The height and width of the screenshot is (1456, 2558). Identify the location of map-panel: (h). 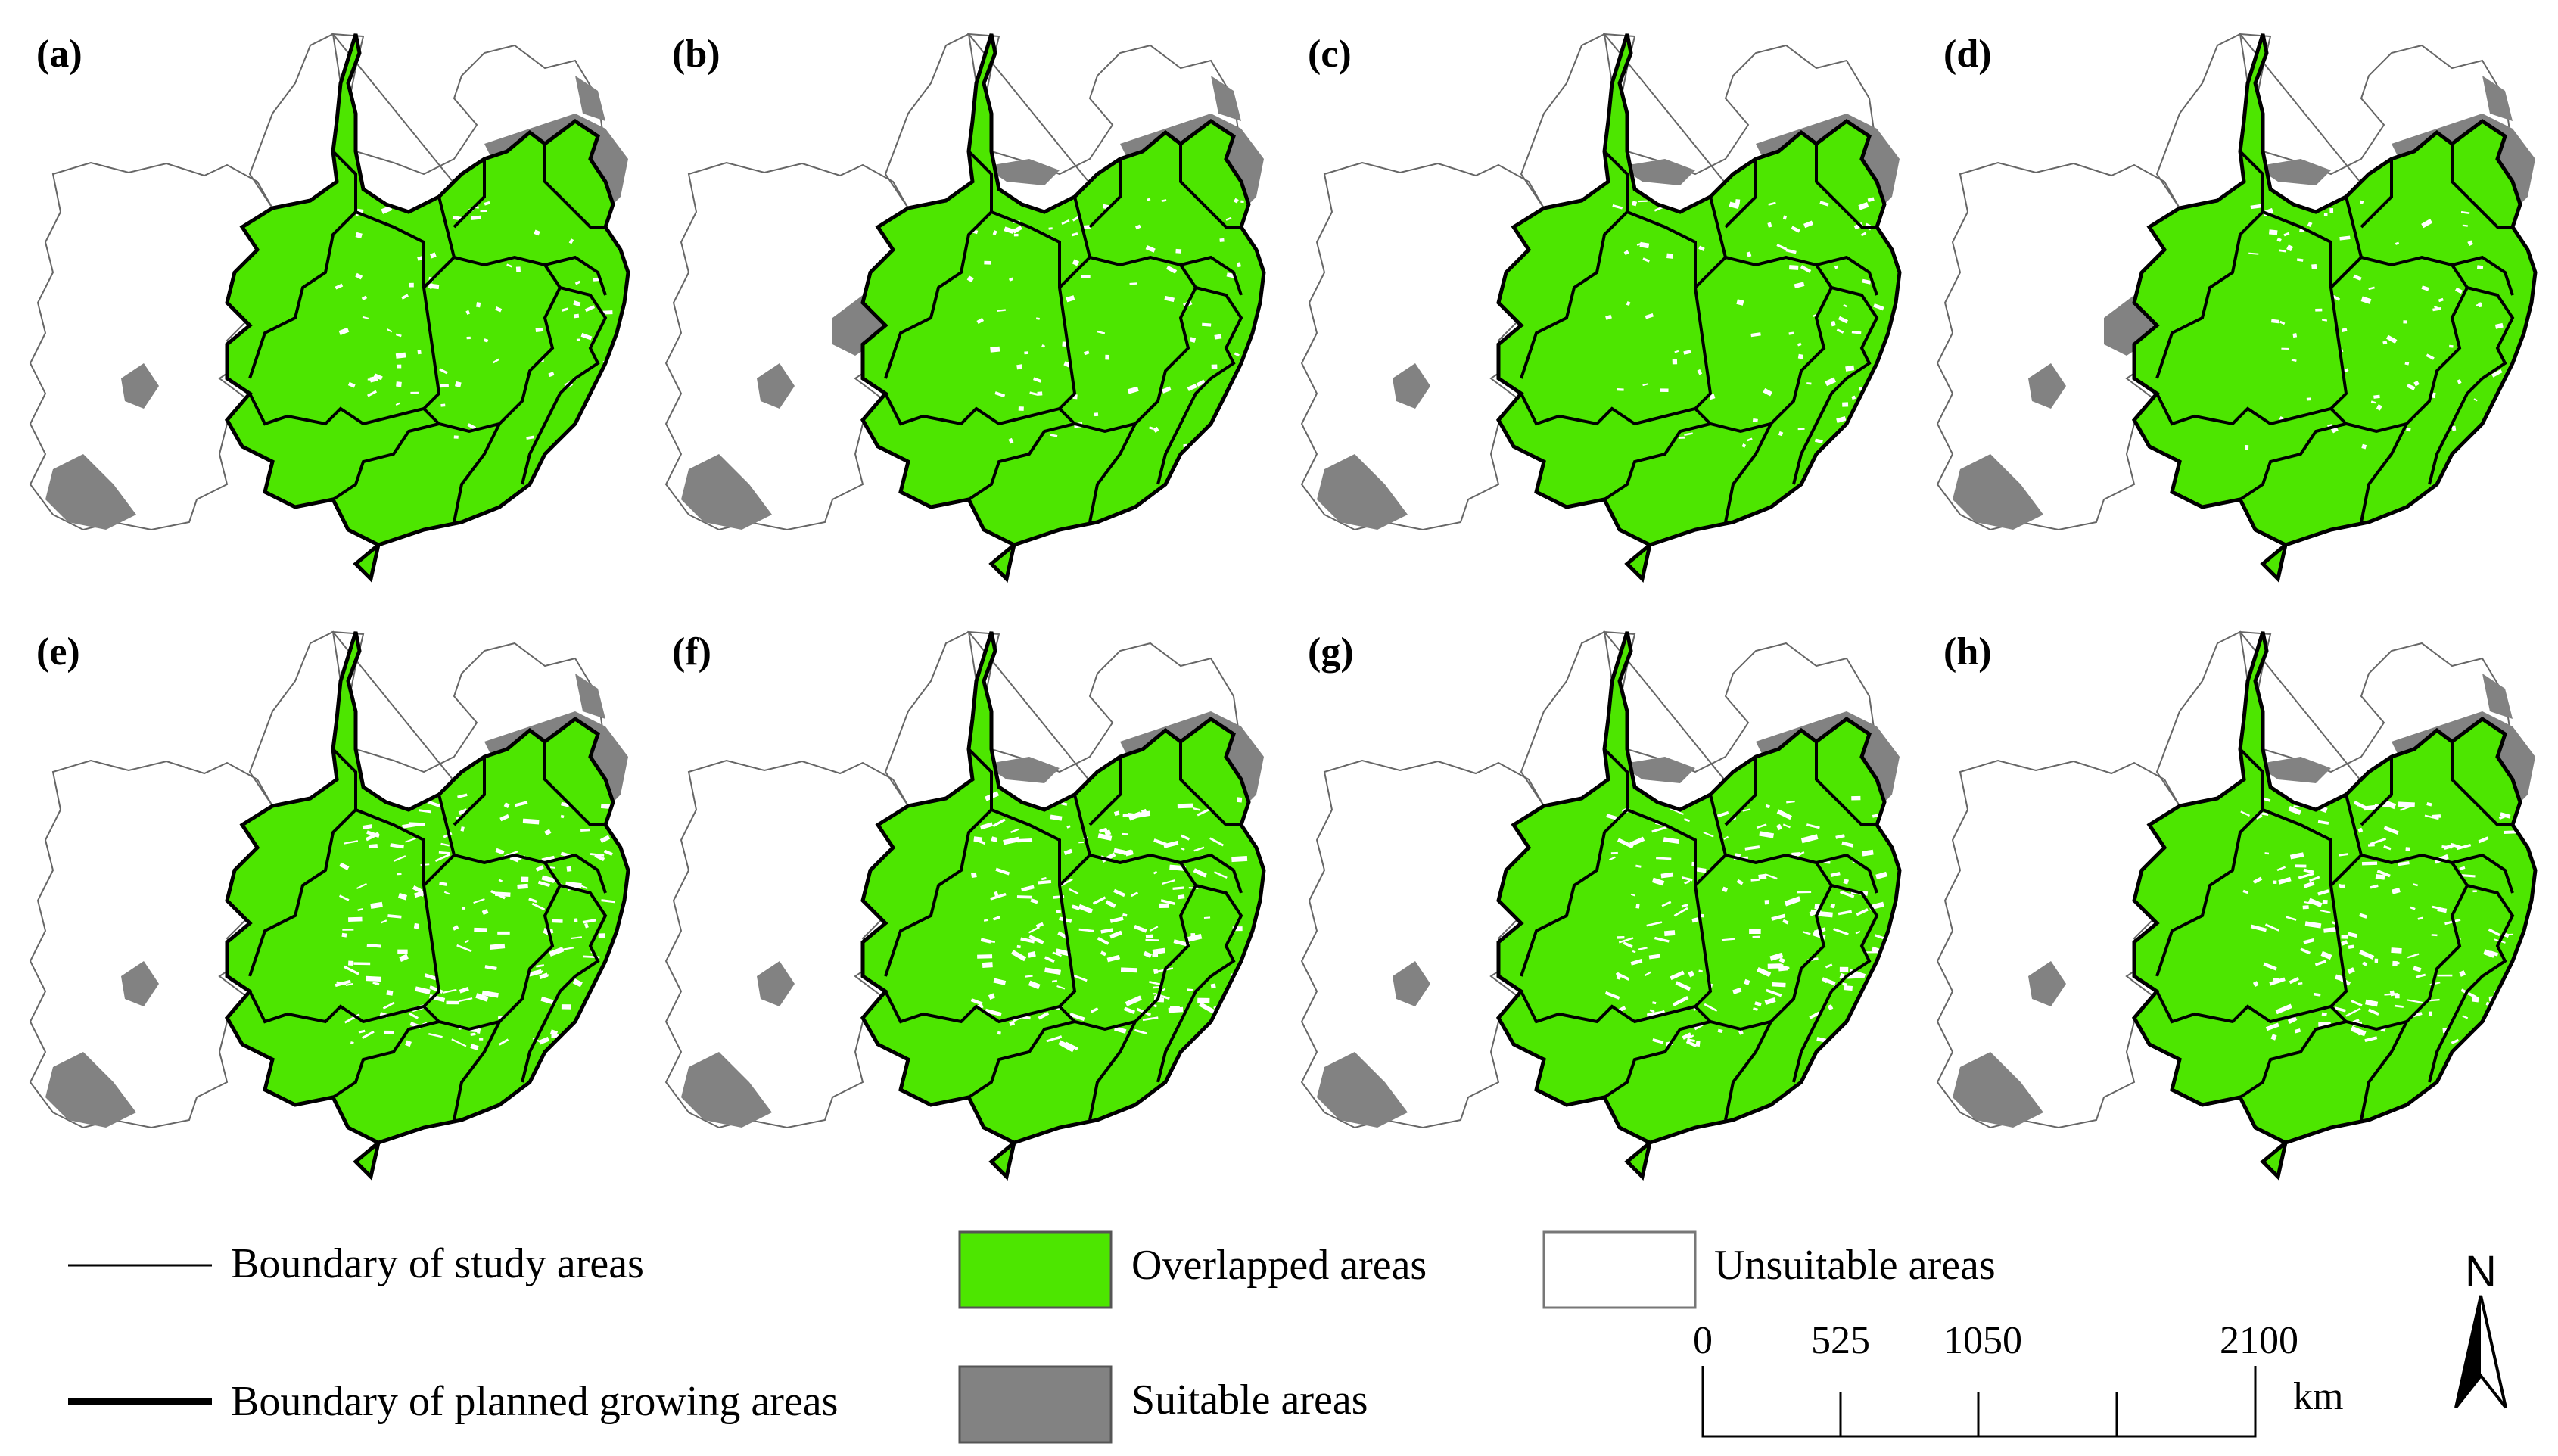
(2236, 903).